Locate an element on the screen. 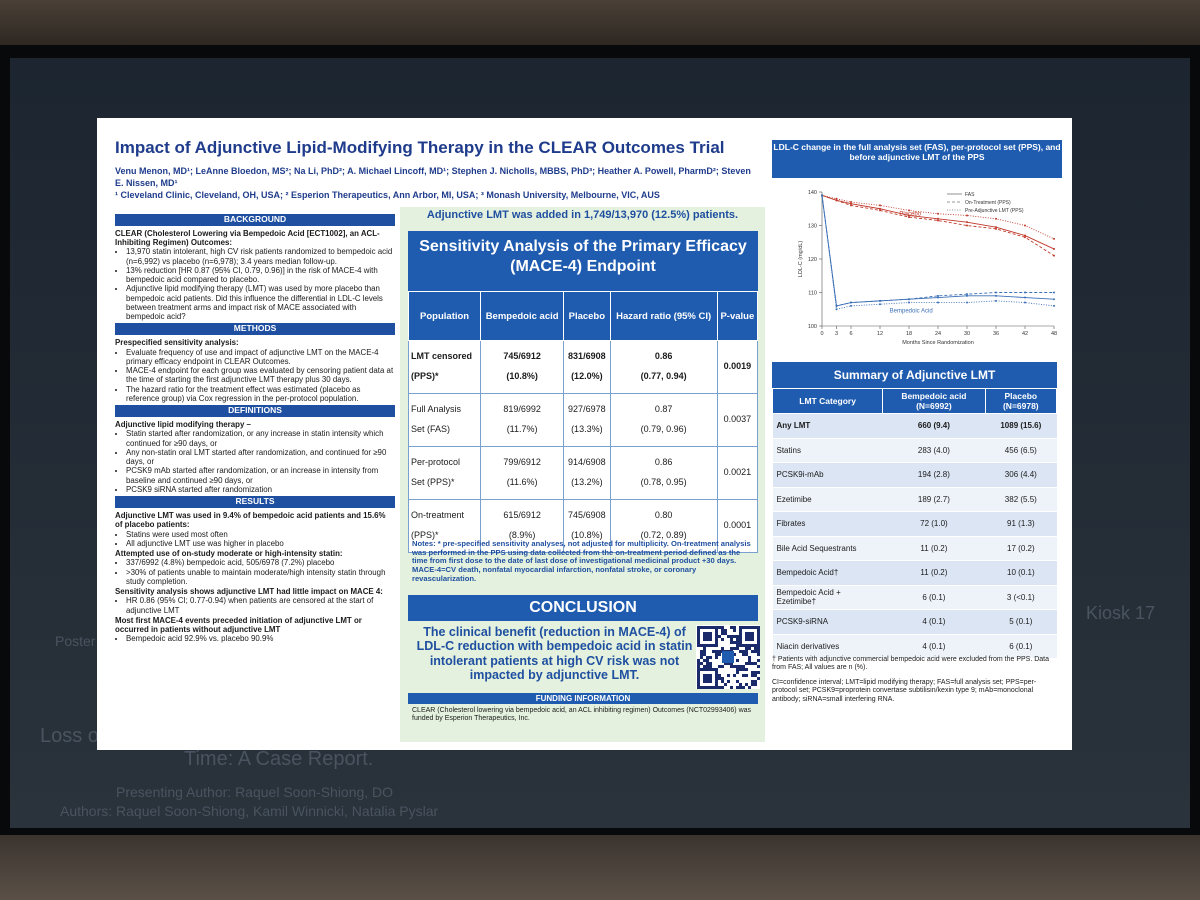 This screenshot has height=900, width=1200. table-cell: 283 (4.0) is located at coordinates (934, 450).